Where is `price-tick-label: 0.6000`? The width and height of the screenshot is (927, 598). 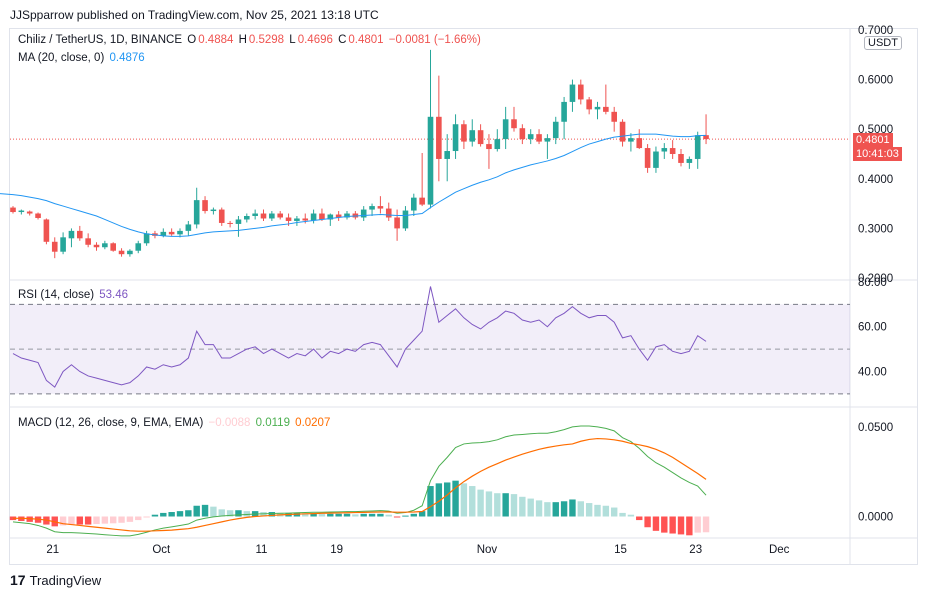
price-tick-label: 0.6000 is located at coordinates (875, 81).